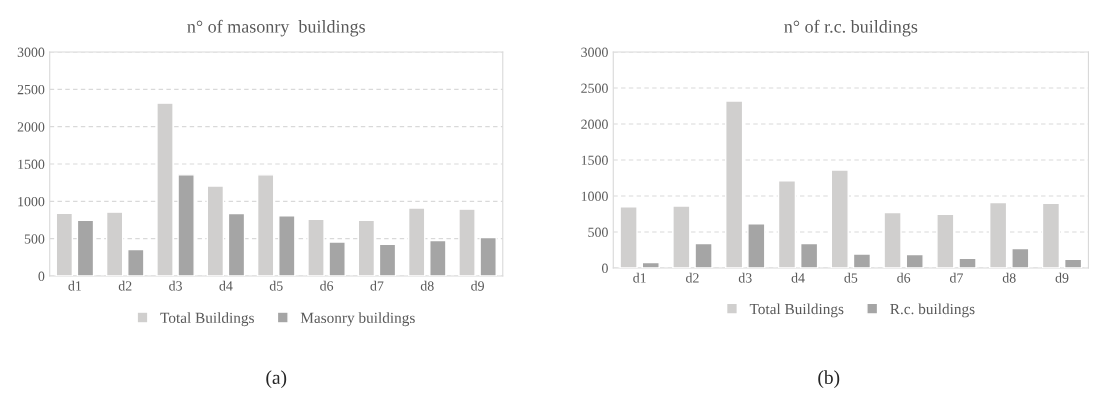 The width and height of the screenshot is (1105, 400). I want to click on text: (a), so click(276, 379).